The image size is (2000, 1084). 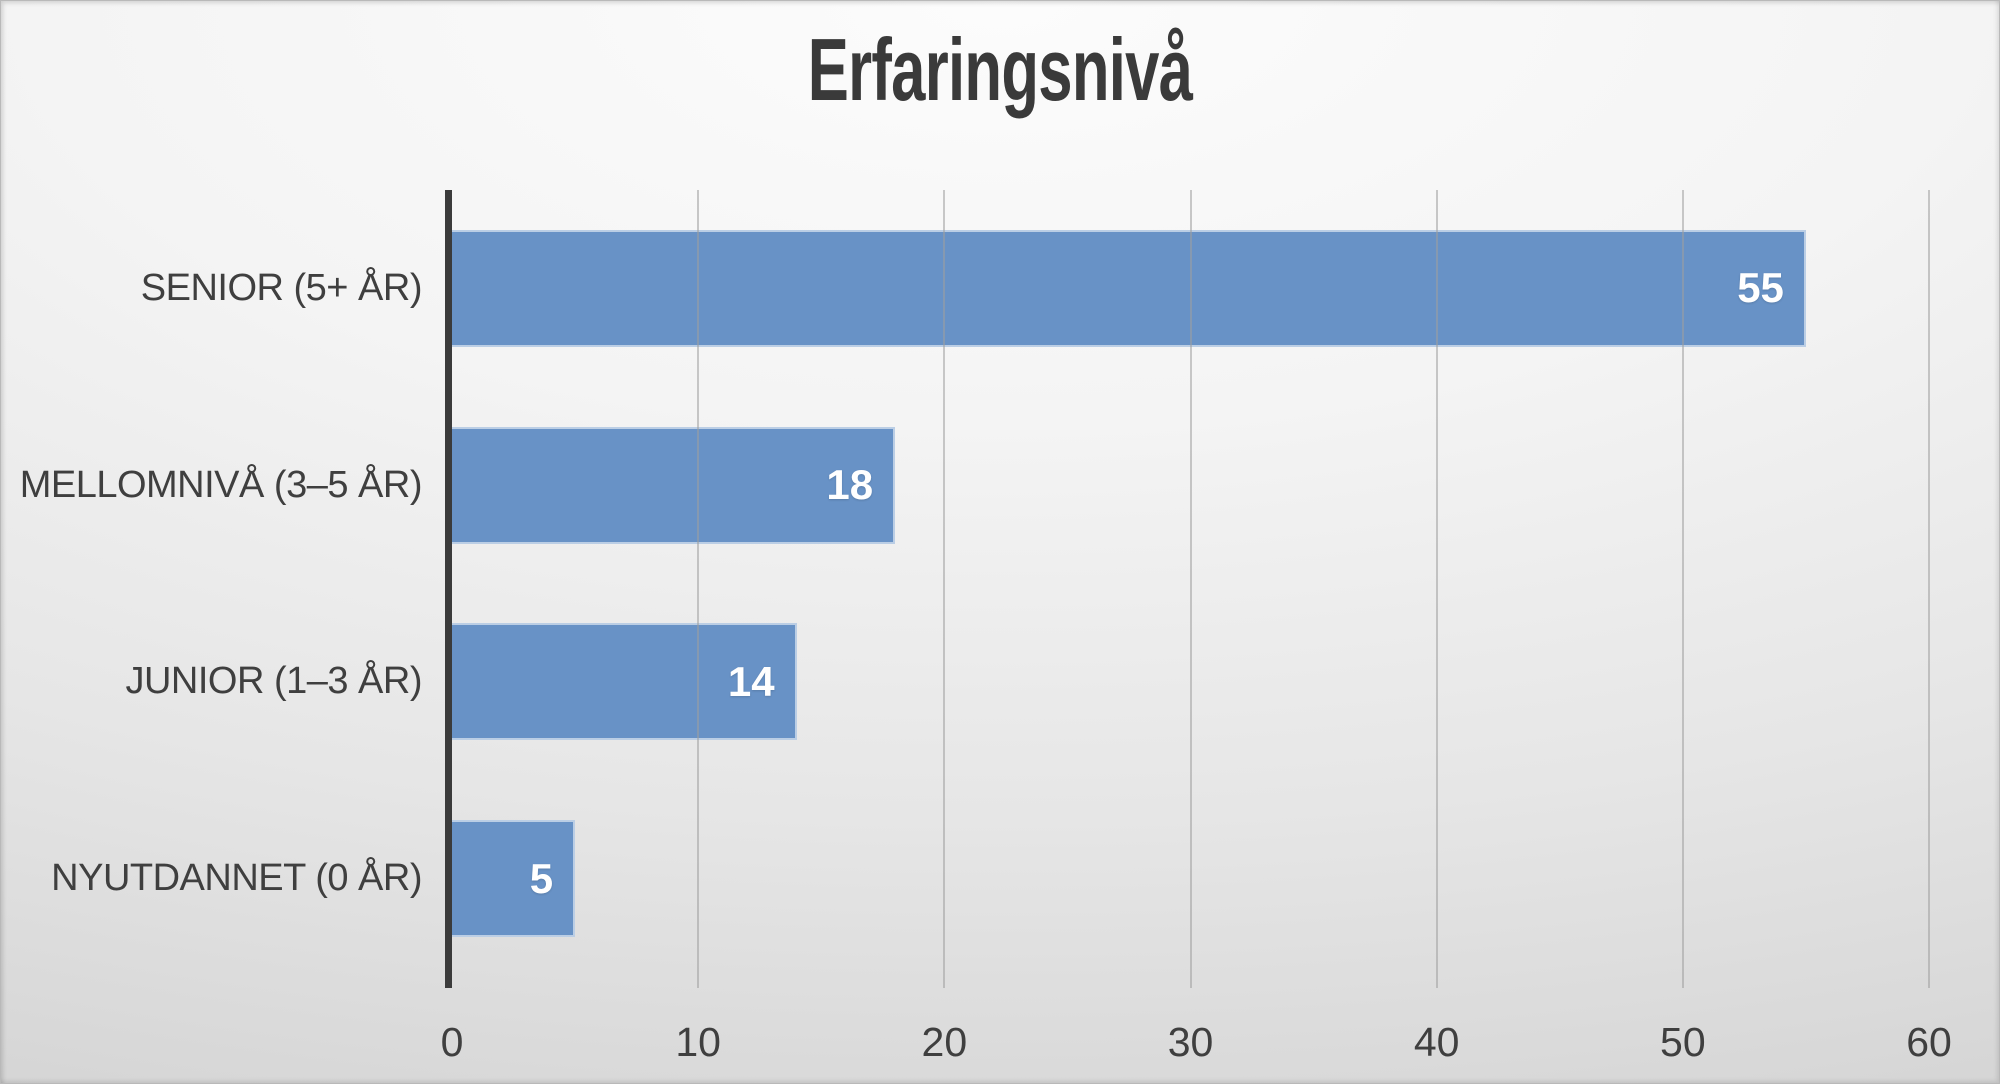 I want to click on value-label-1: 18, so click(x=850, y=485).